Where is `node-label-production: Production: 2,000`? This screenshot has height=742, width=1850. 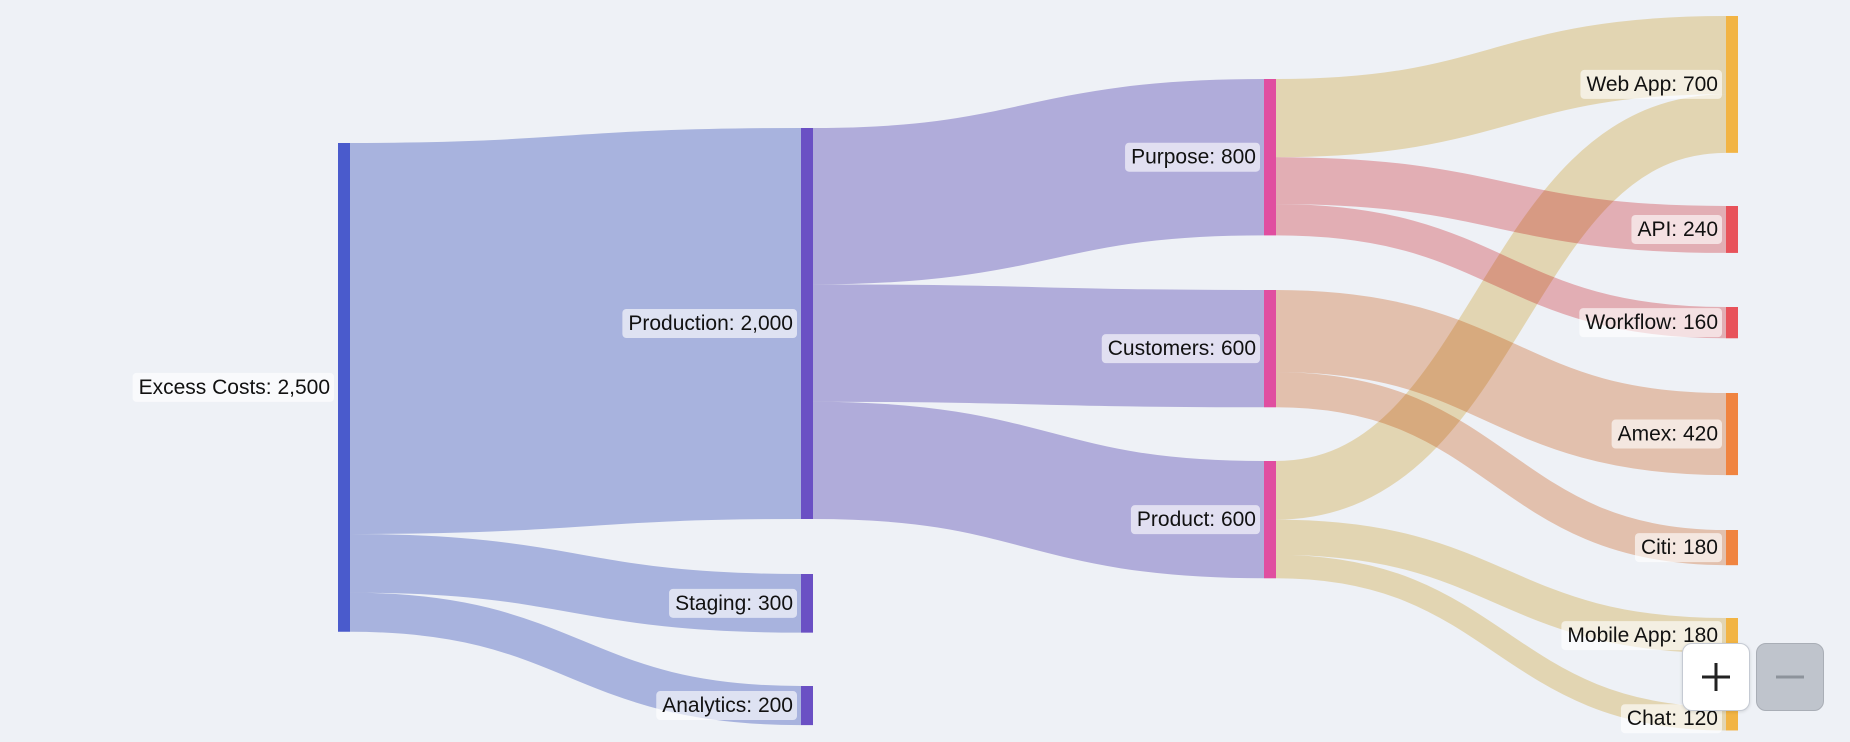 node-label-production: Production: 2,000 is located at coordinates (709, 323).